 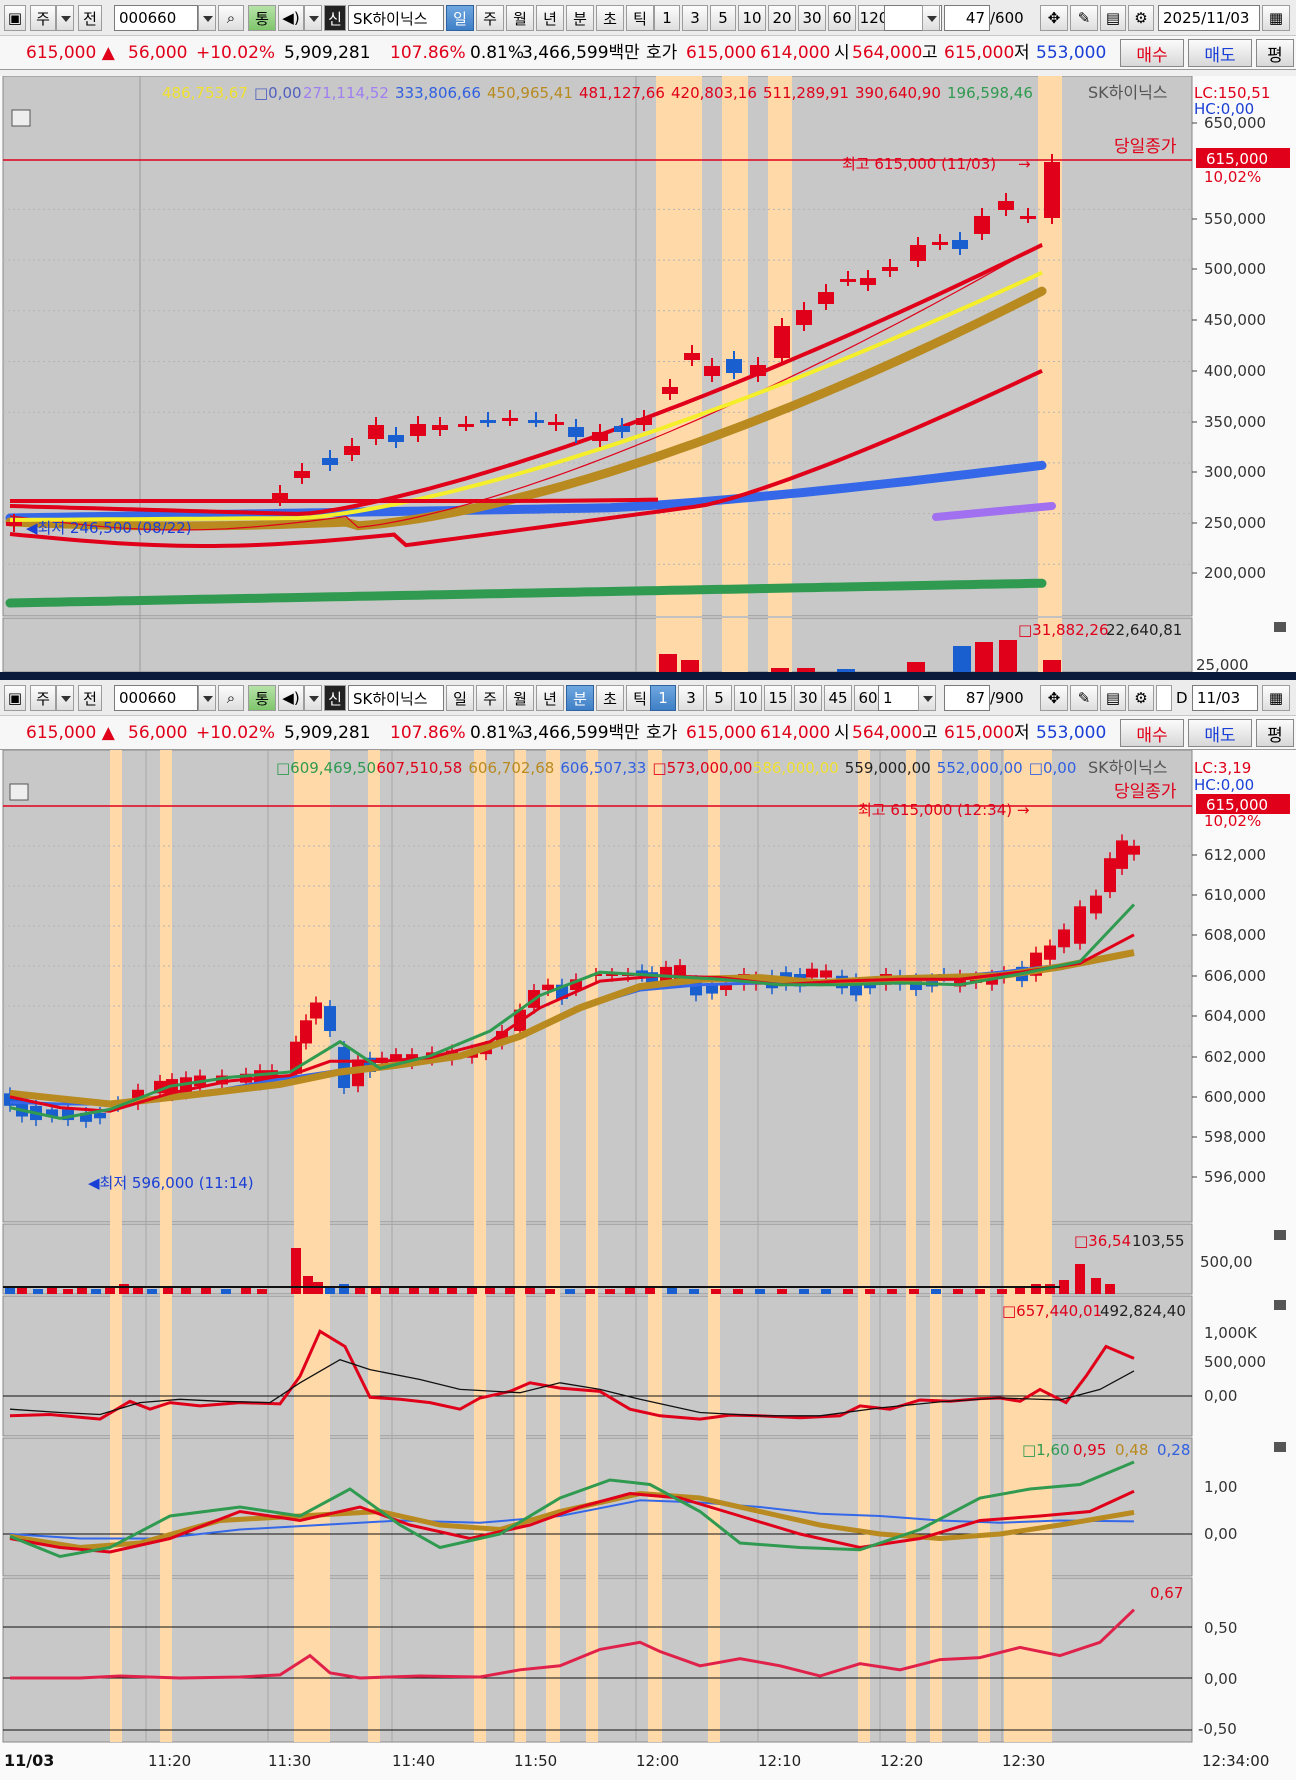 What do you see at coordinates (1209, 18) in the screenshot?
I see `date-input: 2025/11/03` at bounding box center [1209, 18].